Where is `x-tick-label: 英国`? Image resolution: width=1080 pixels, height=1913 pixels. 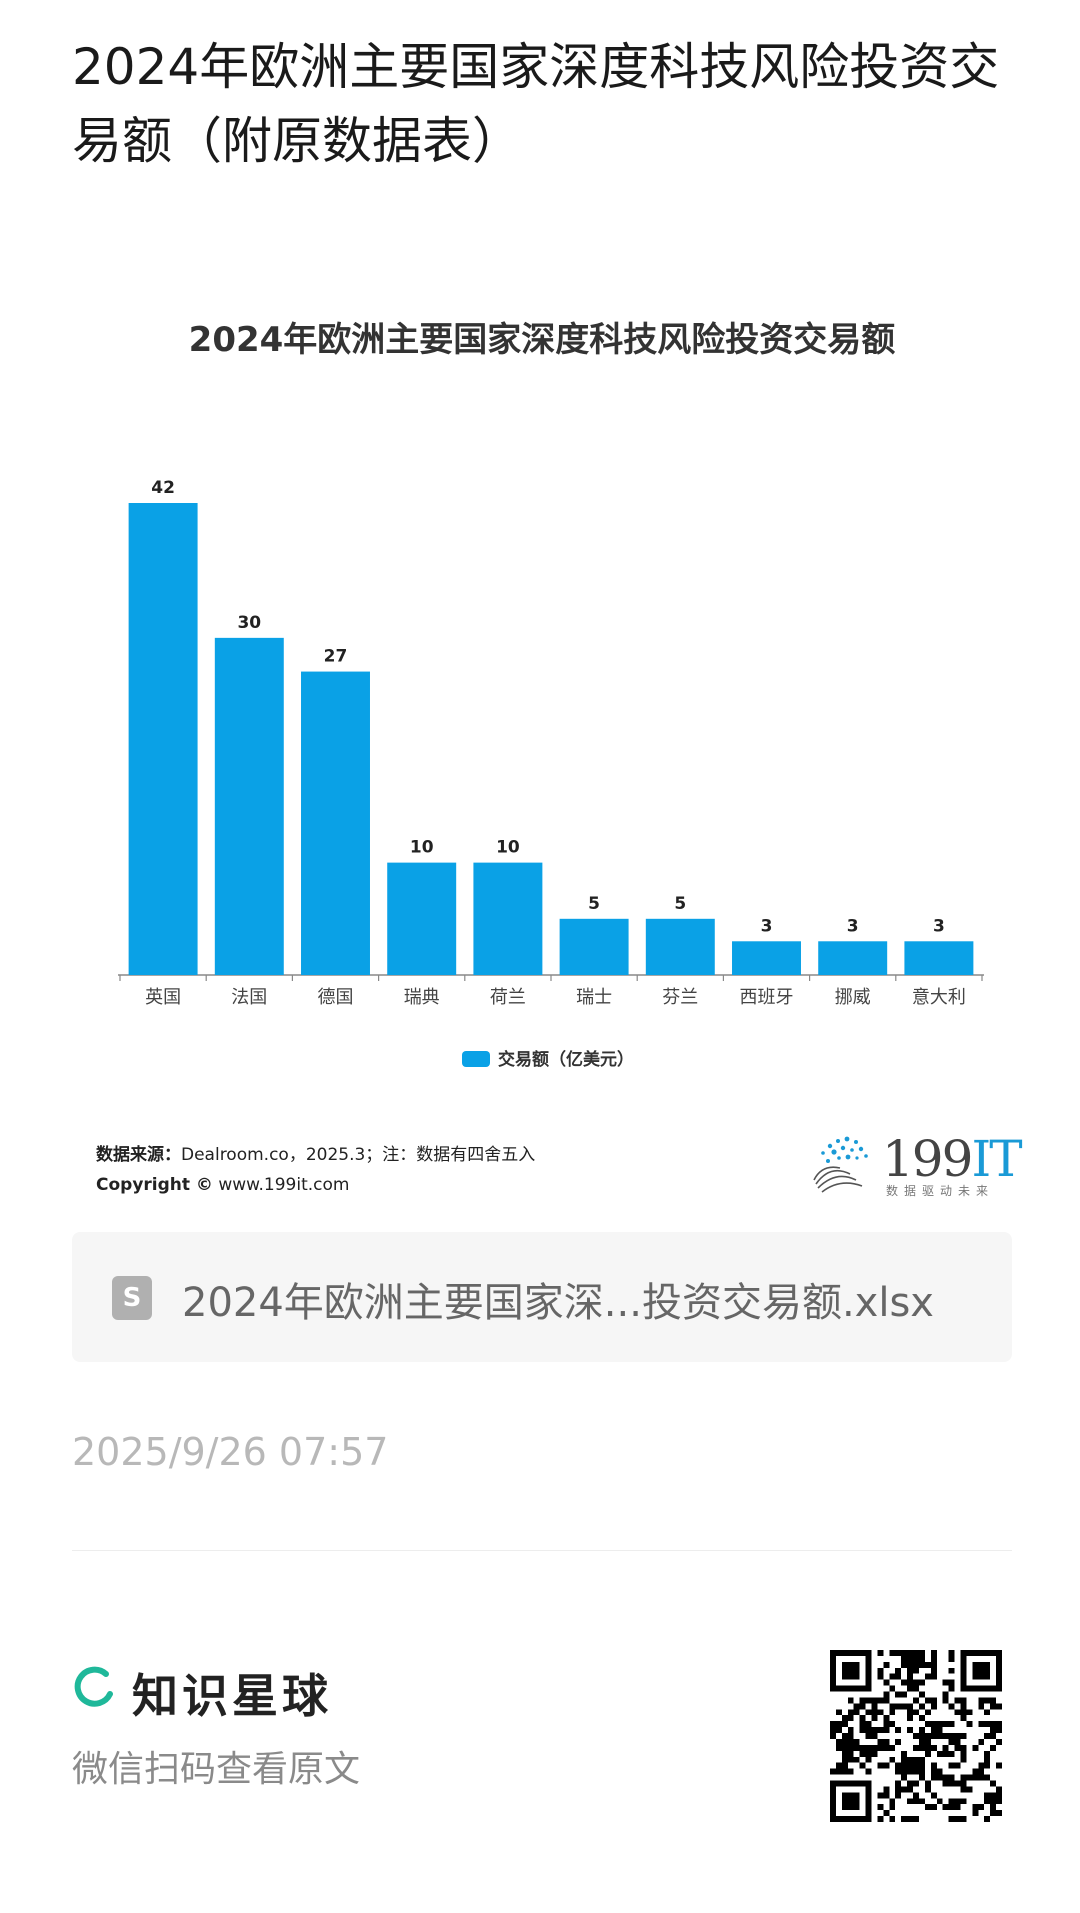
x-tick-label: 英国 is located at coordinates (163, 997).